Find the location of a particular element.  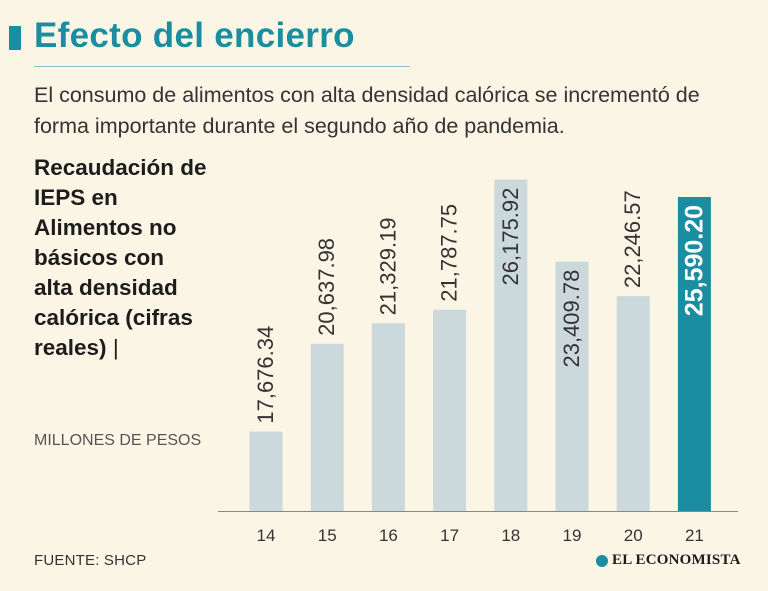

brand-logo: EL ECONOMISTA is located at coordinates (668, 560).